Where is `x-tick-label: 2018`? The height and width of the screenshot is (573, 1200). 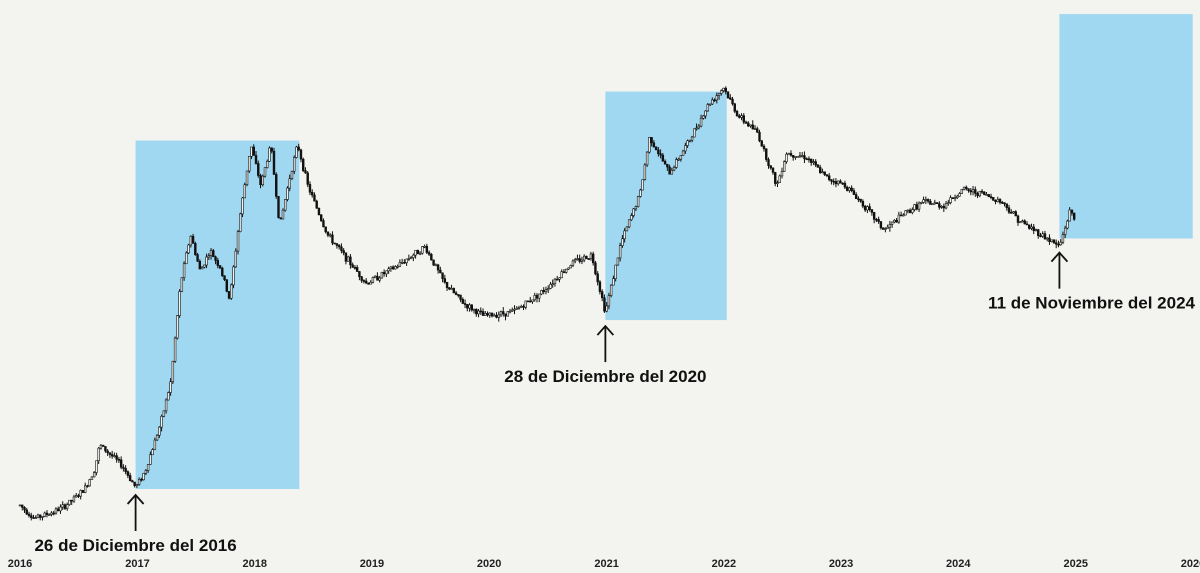 x-tick-label: 2018 is located at coordinates (254, 564).